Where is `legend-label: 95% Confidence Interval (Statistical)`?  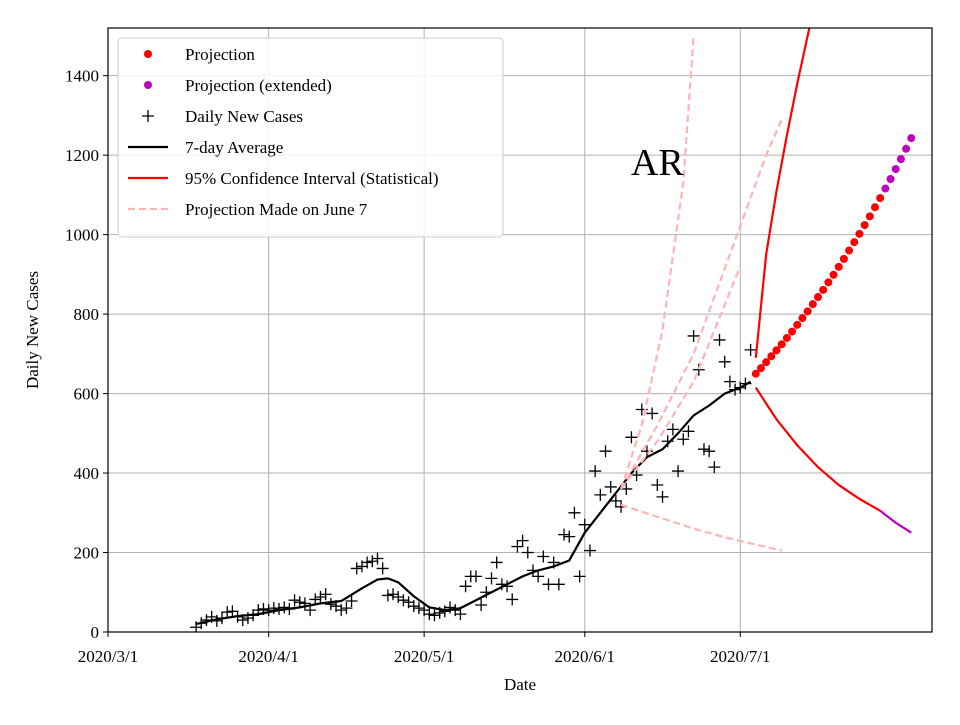
legend-label: 95% Confidence Interval (Statistical) is located at coordinates (312, 178).